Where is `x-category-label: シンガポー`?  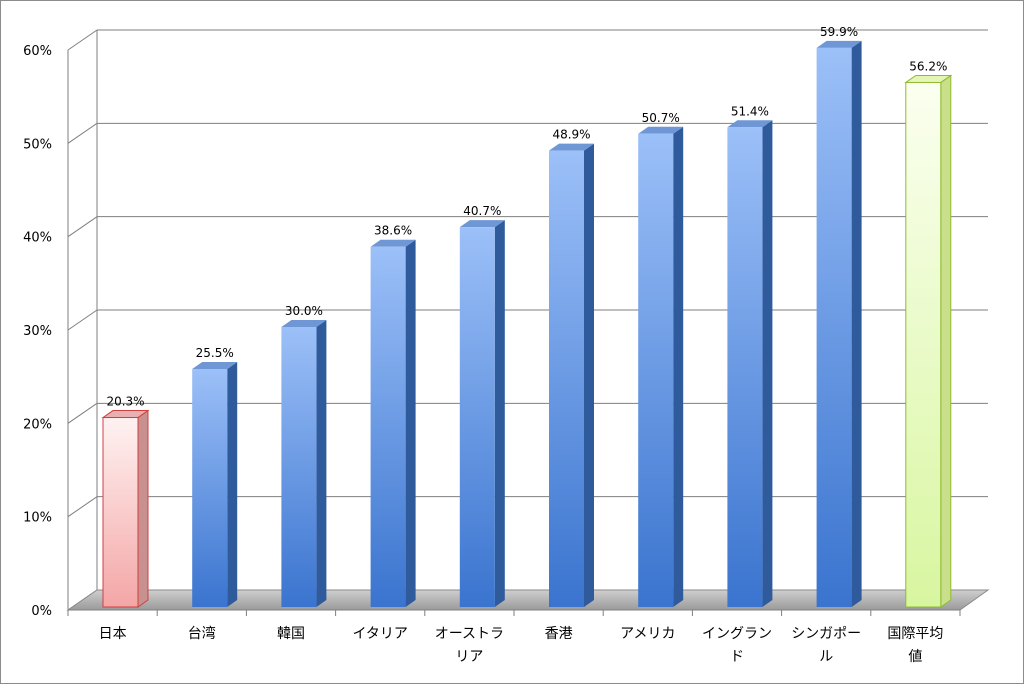 x-category-label: シンガポー is located at coordinates (826, 634).